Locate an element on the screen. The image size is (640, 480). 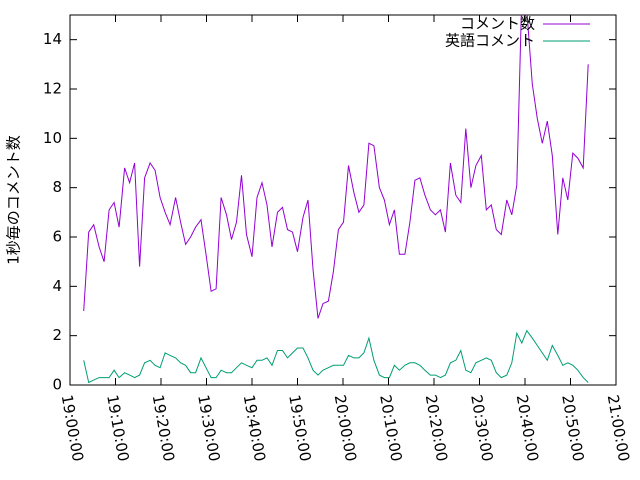
x-tick-label: 19:50:00 is located at coordinates (299, 427).